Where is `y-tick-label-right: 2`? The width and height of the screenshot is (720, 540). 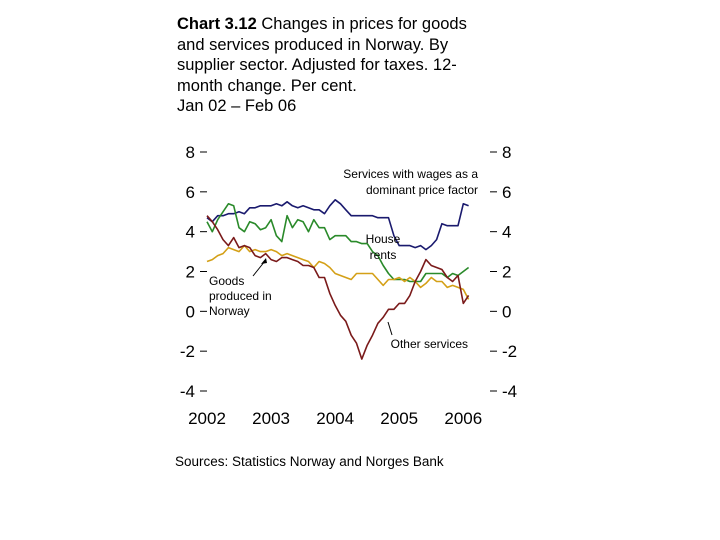 y-tick-label-right: 2 is located at coordinates (506, 272).